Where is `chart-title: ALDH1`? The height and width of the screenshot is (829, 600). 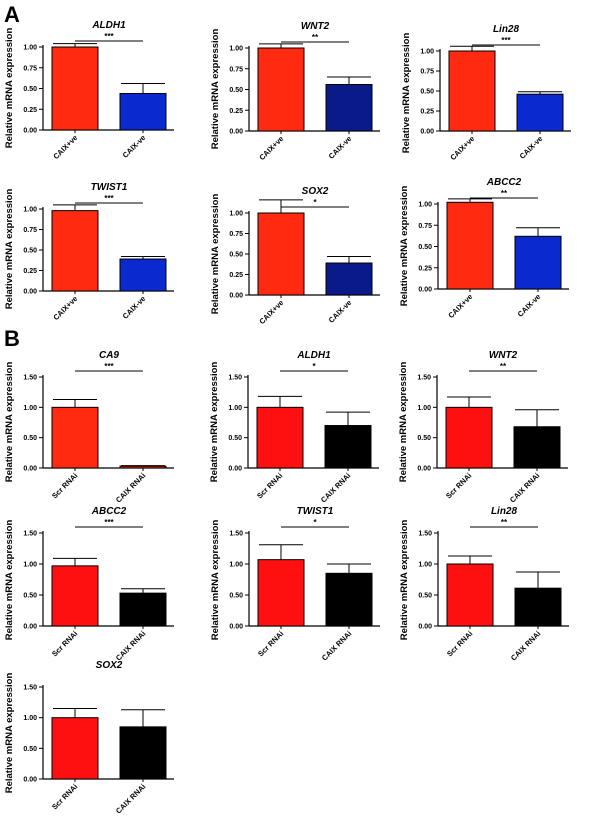 chart-title: ALDH1 is located at coordinates (108, 25).